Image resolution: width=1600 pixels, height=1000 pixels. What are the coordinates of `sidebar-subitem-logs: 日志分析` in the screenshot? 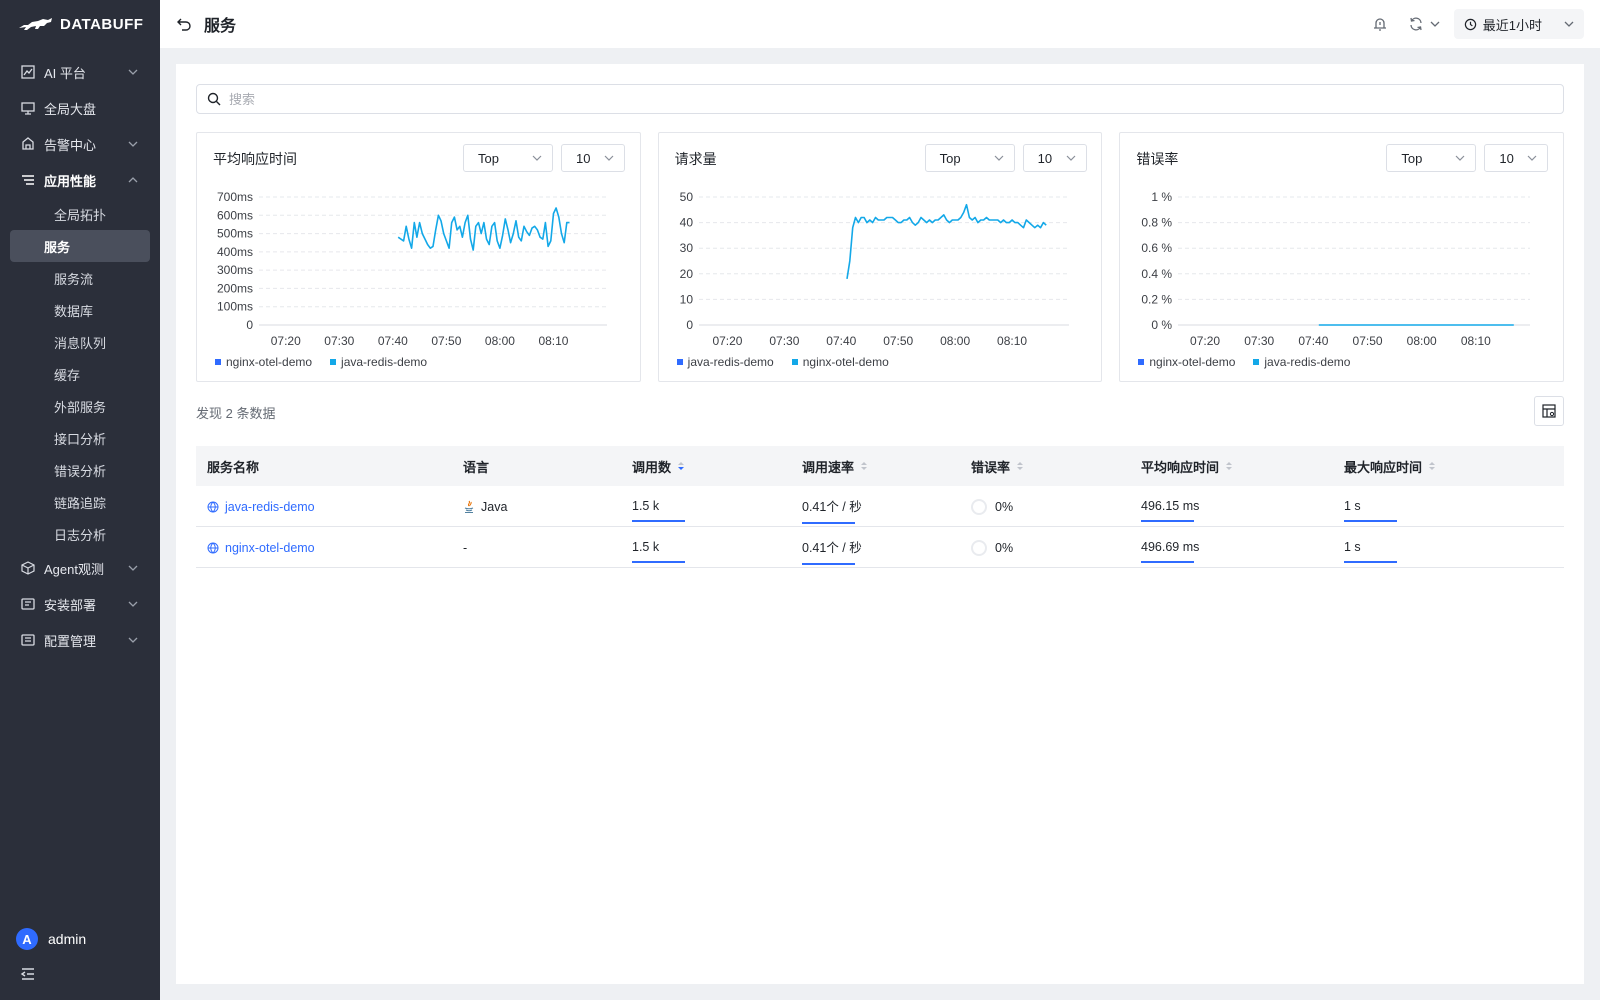 It's located at (80, 534).